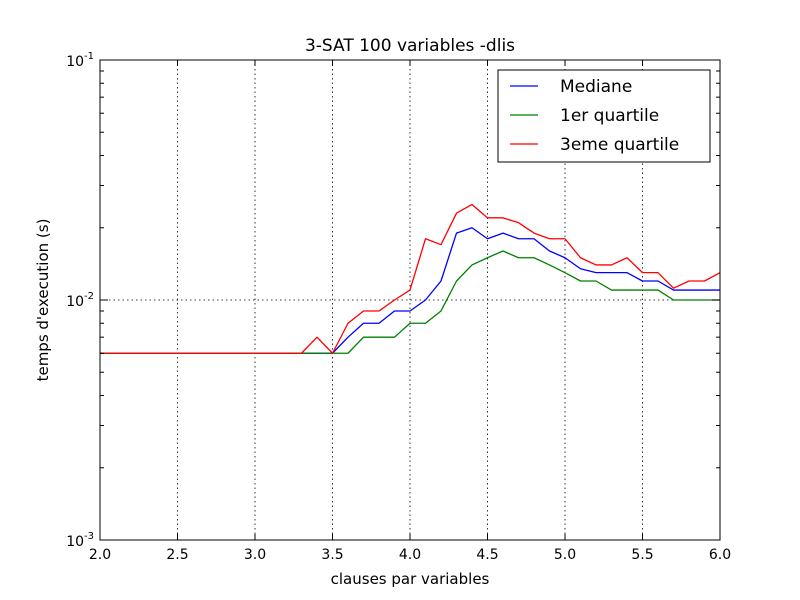 The image size is (800, 600). I want to click on y-axis-label: temps d'execution (s), so click(43, 300).